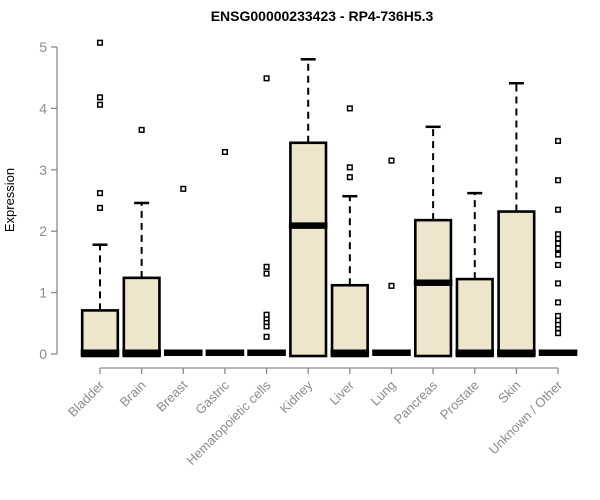 The height and width of the screenshot is (500, 600). Describe the element at coordinates (266, 216) in the screenshot. I see `box-hematopoietic-cells` at that location.